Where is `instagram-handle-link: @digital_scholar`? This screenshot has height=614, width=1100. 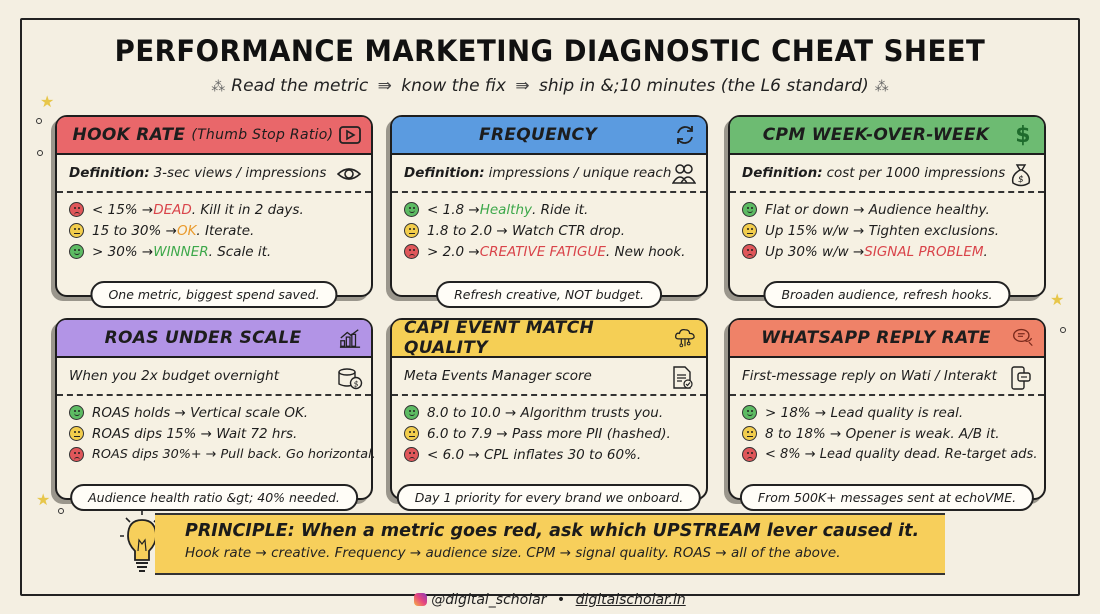
instagram-handle-link: @digital_scholar is located at coordinates (489, 600).